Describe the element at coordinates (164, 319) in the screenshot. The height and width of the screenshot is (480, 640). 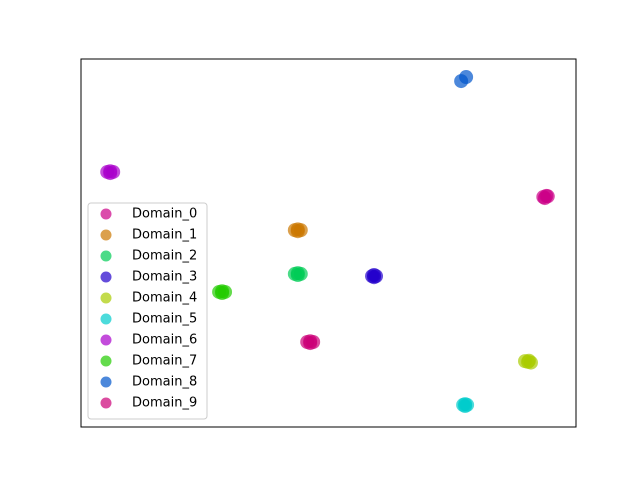
I see `legend-label: Domain_5` at that location.